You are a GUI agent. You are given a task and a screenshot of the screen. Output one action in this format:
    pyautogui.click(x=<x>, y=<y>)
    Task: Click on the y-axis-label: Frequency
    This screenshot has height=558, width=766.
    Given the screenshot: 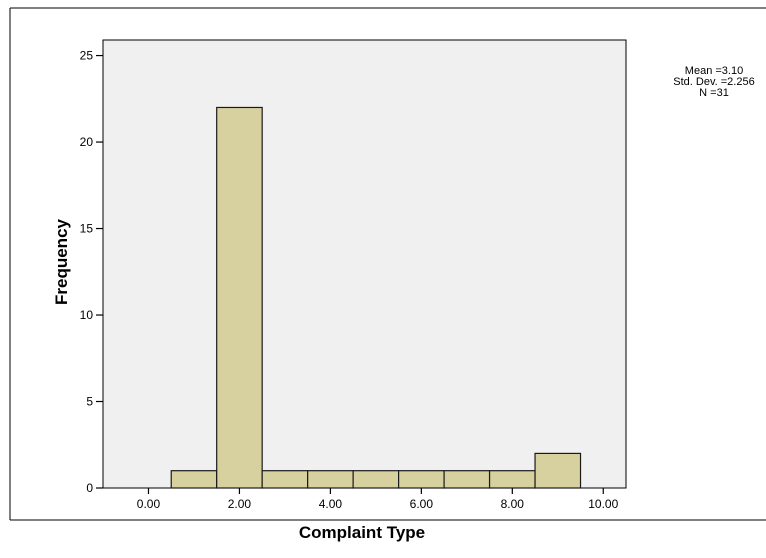 What is the action you would take?
    pyautogui.click(x=61, y=262)
    